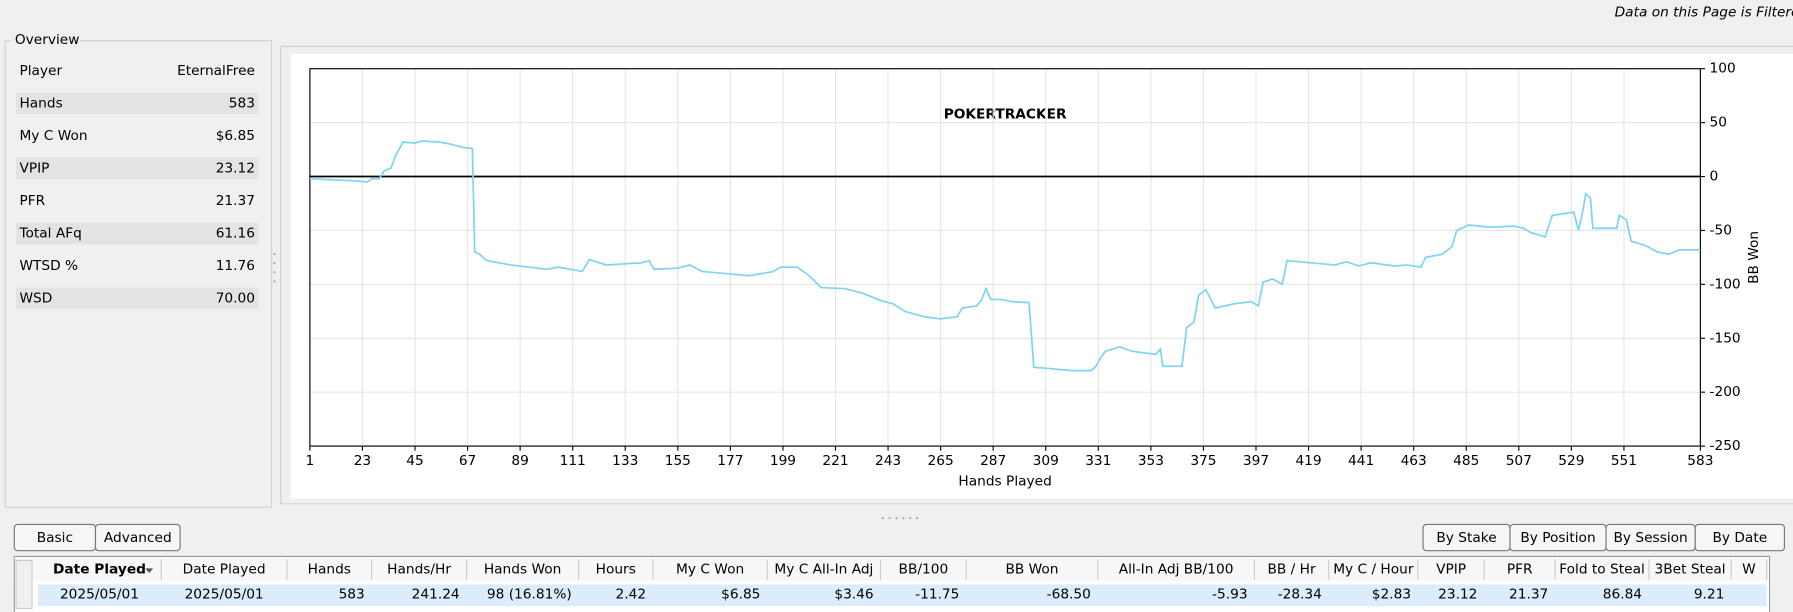 Image resolution: width=1793 pixels, height=612 pixels. What do you see at coordinates (419, 570) in the screenshot?
I see `column-header: Hands/Hr` at bounding box center [419, 570].